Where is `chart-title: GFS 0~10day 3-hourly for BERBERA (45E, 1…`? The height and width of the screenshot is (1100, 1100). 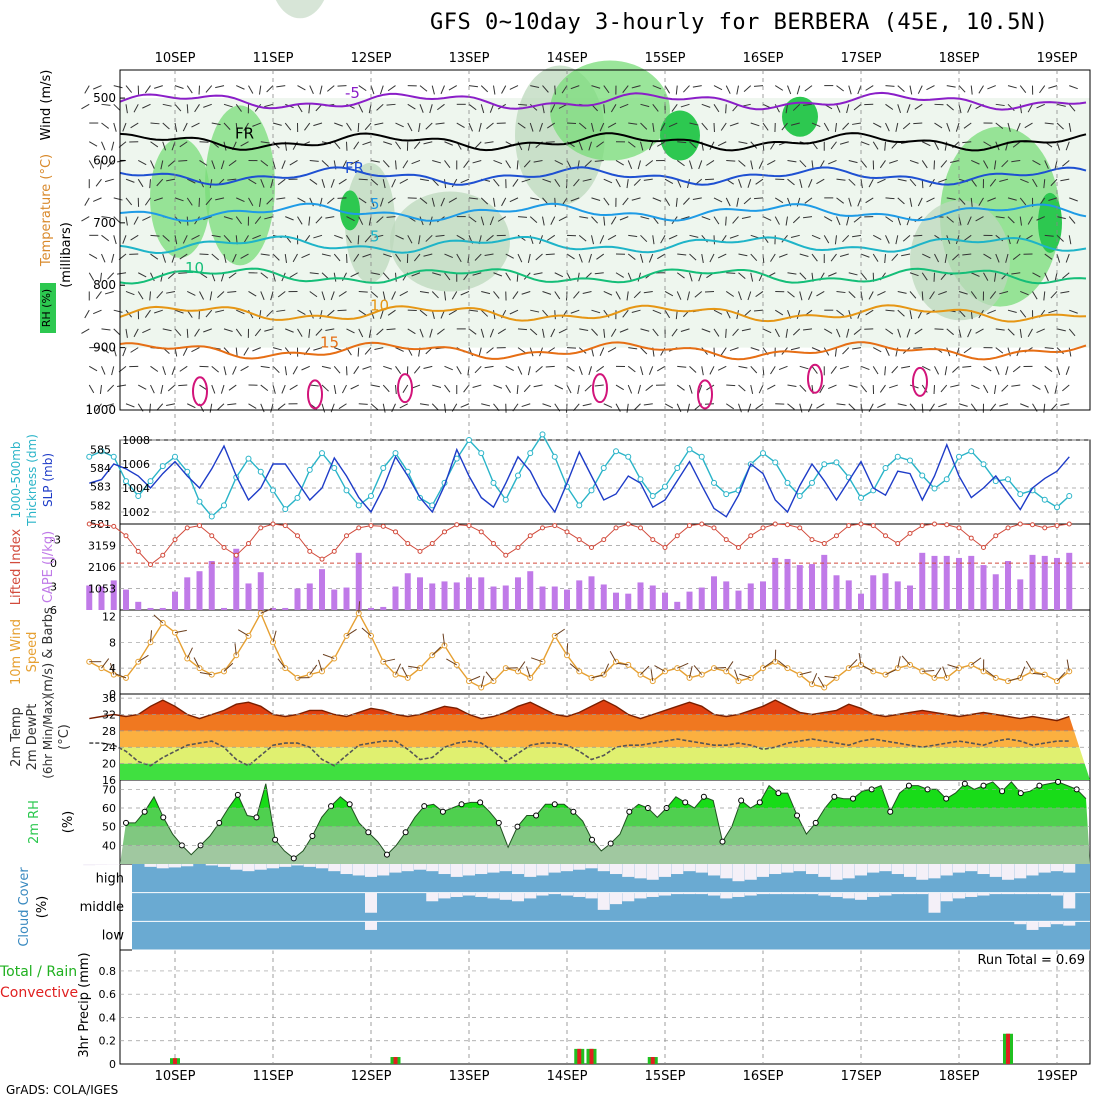 chart-title: GFS 0~10day 3-hourly for BERBERA (45E, 1… is located at coordinates (739, 22).